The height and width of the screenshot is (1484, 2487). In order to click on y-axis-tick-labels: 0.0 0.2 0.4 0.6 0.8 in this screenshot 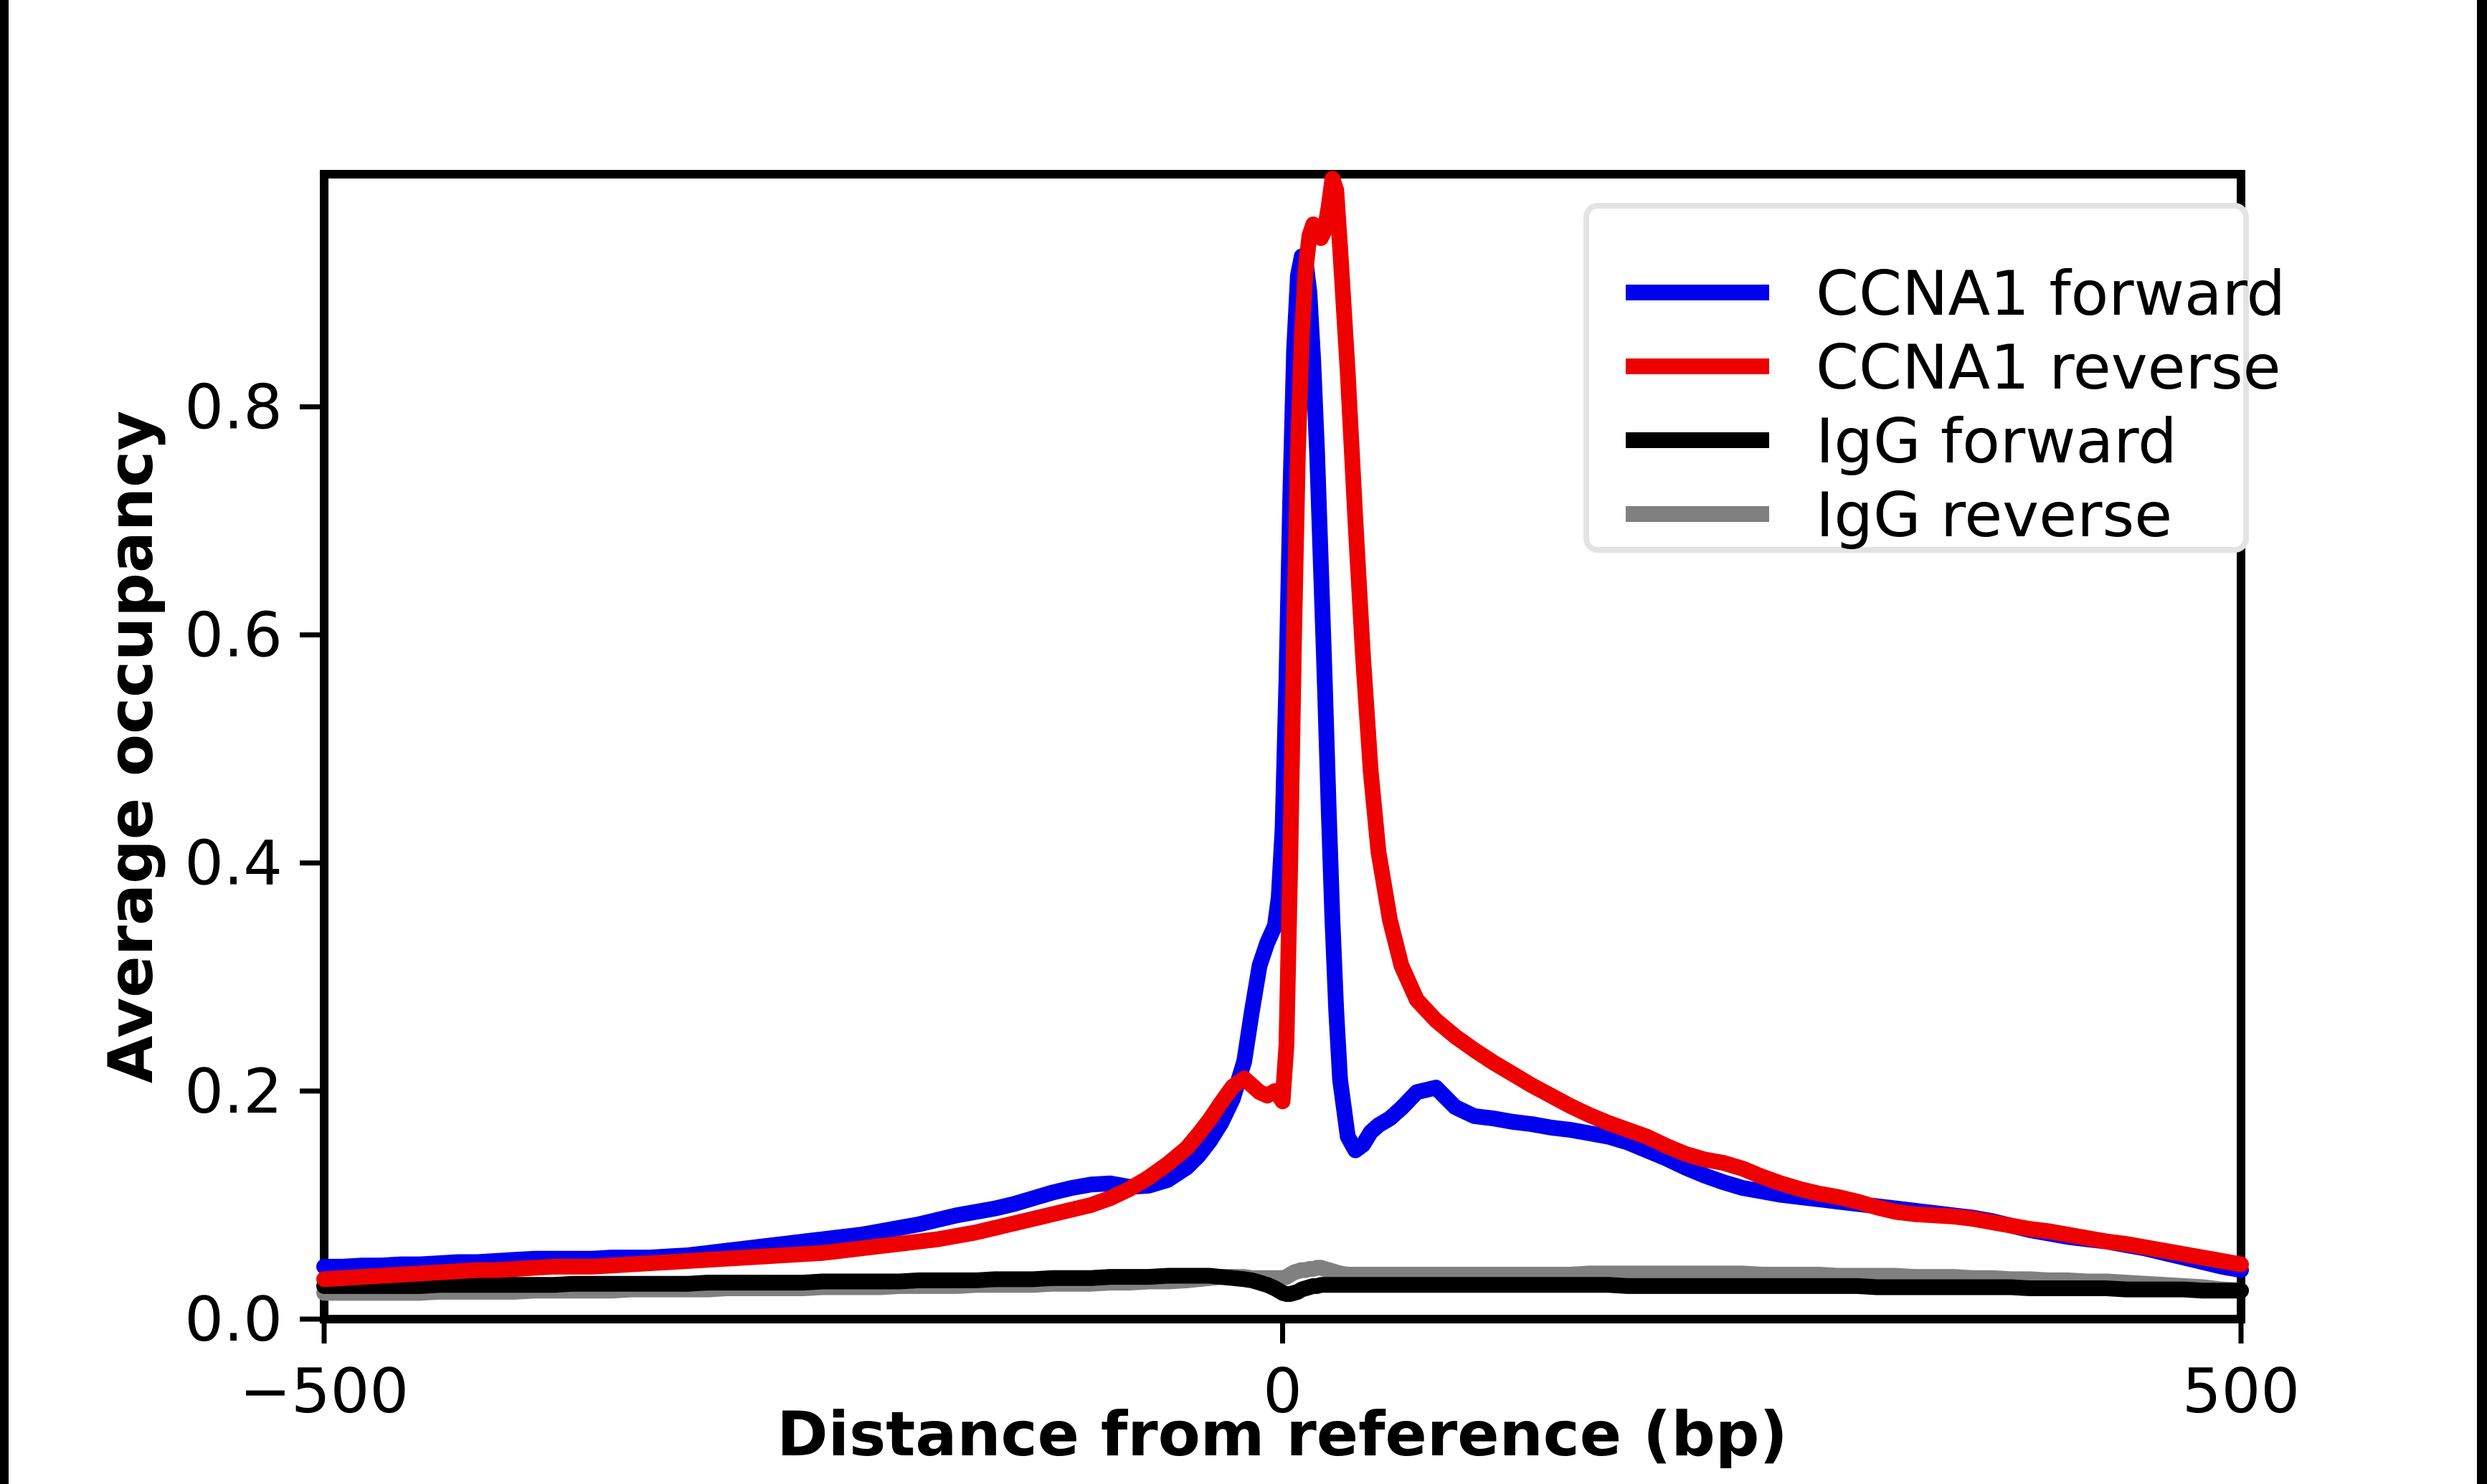, I will do `click(233, 864)`.